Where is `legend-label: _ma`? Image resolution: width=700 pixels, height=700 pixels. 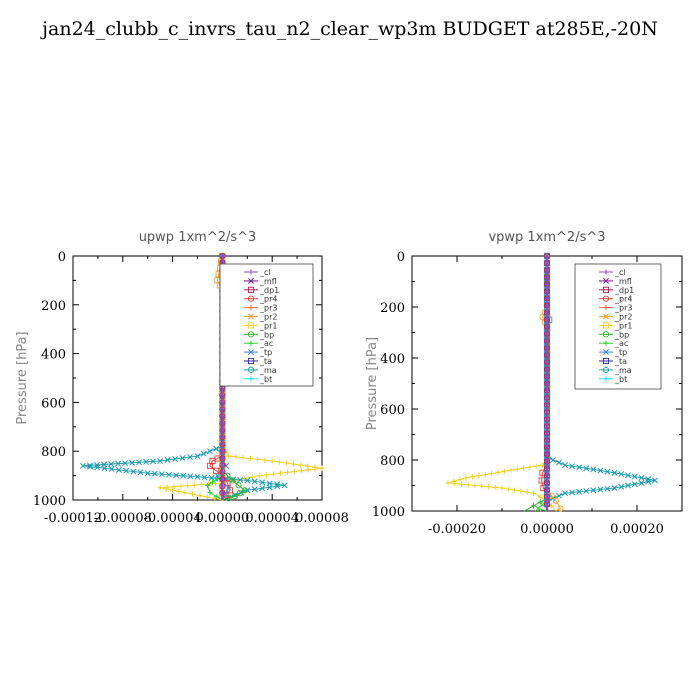 legend-label: _ma is located at coordinates (268, 370).